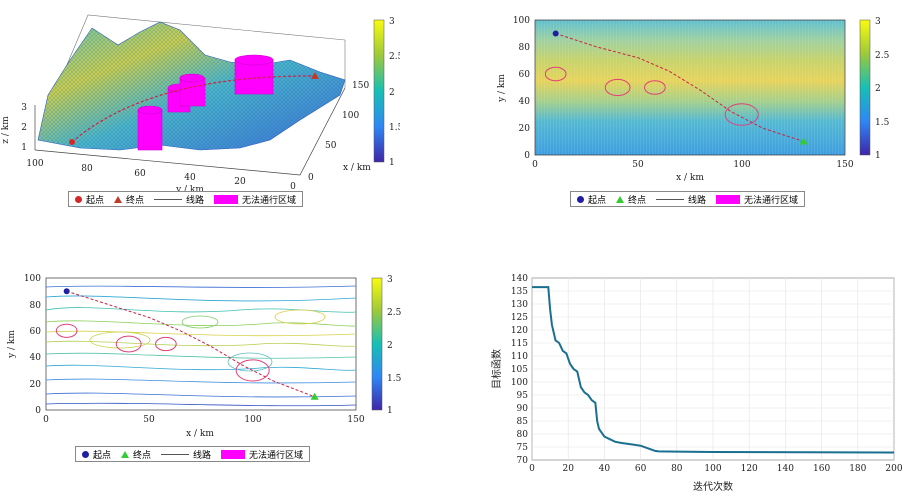  I want to click on colorbar-3d, so click(379, 91).